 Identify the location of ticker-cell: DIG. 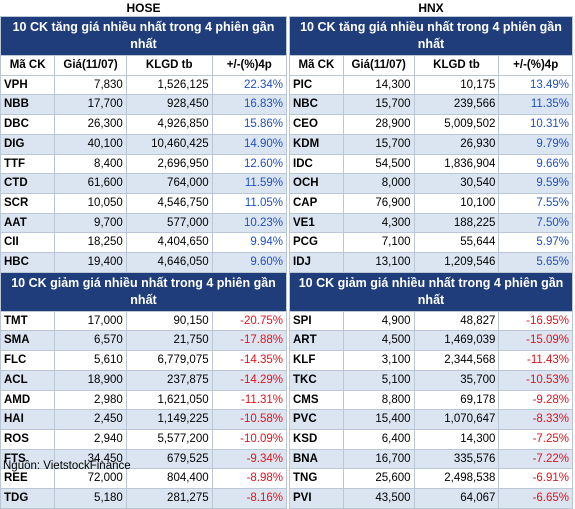
(28, 144).